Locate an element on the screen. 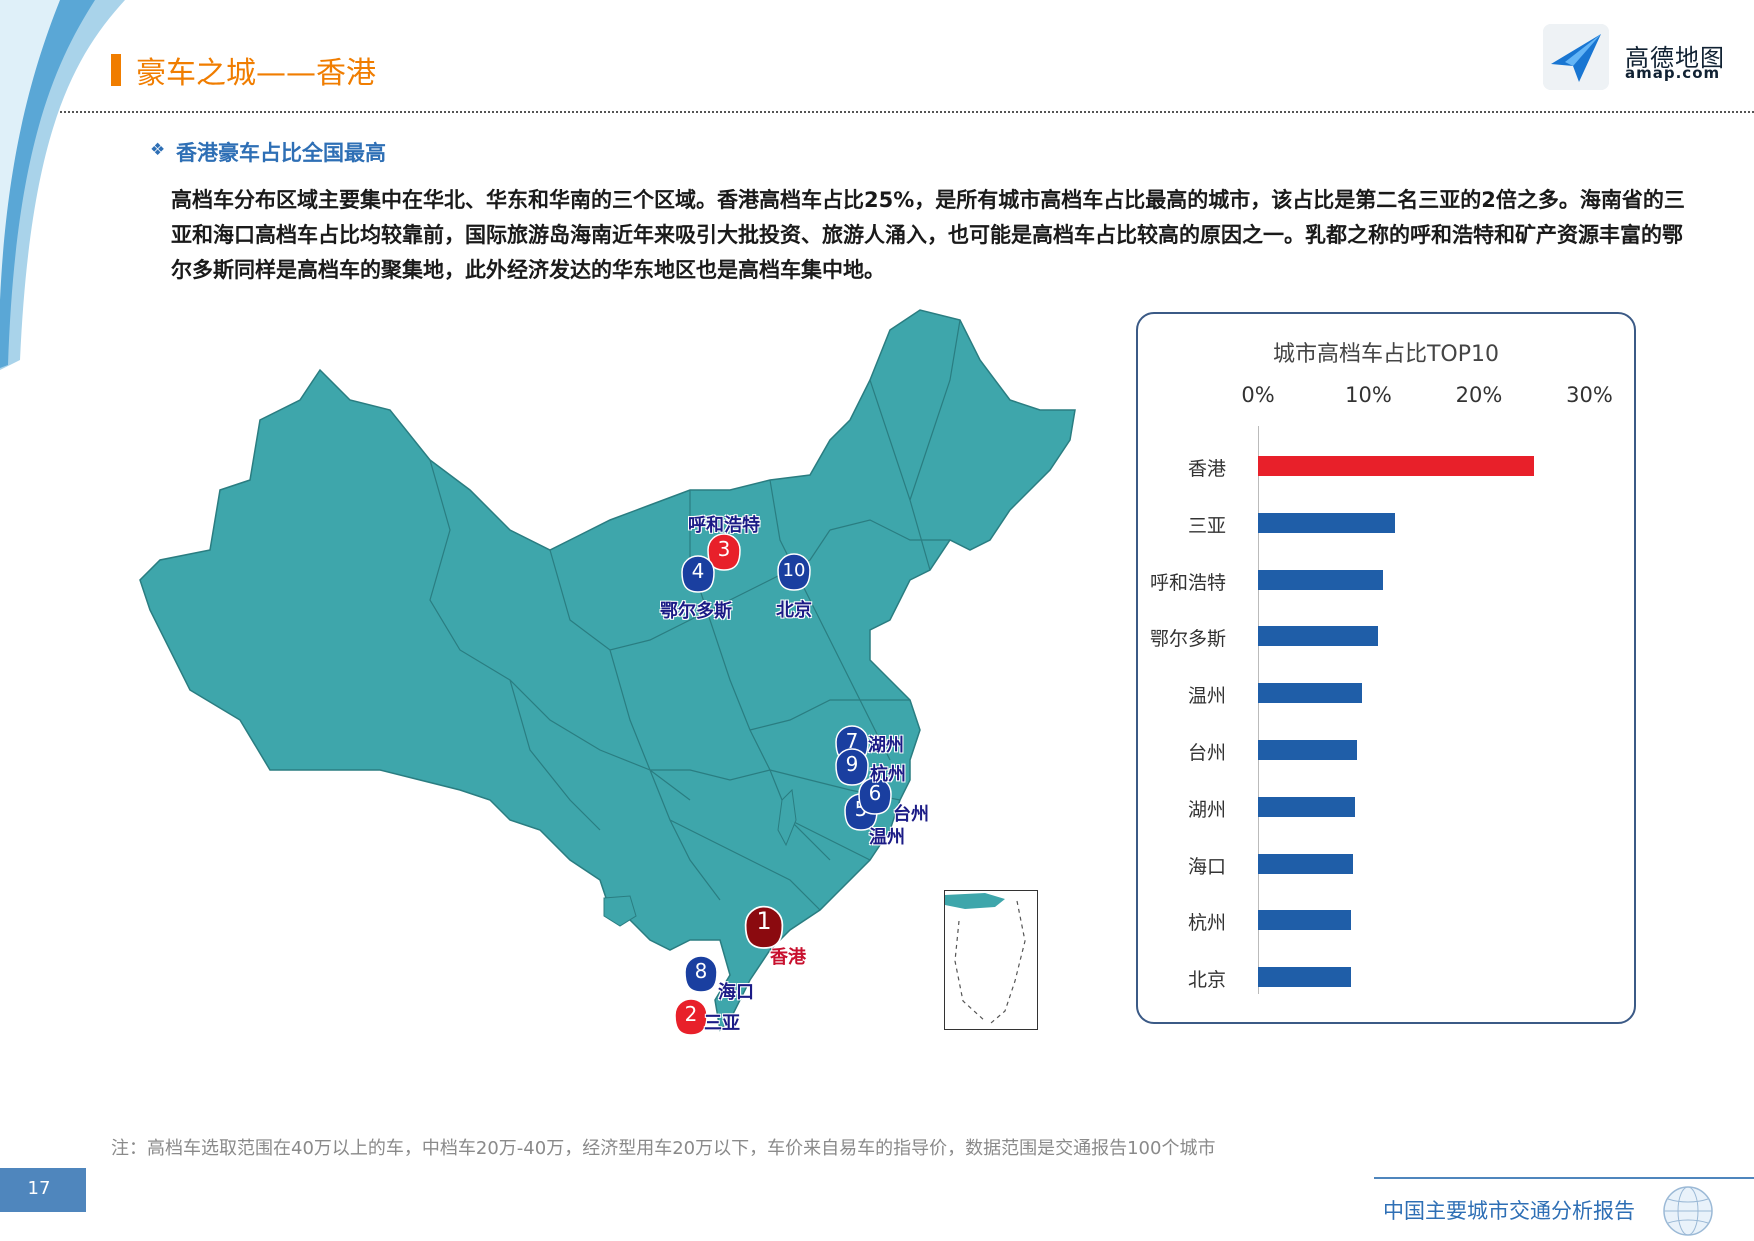 Image resolution: width=1754 pixels, height=1241 pixels. pin-label-huzhou: 湖州 is located at coordinates (886, 745).